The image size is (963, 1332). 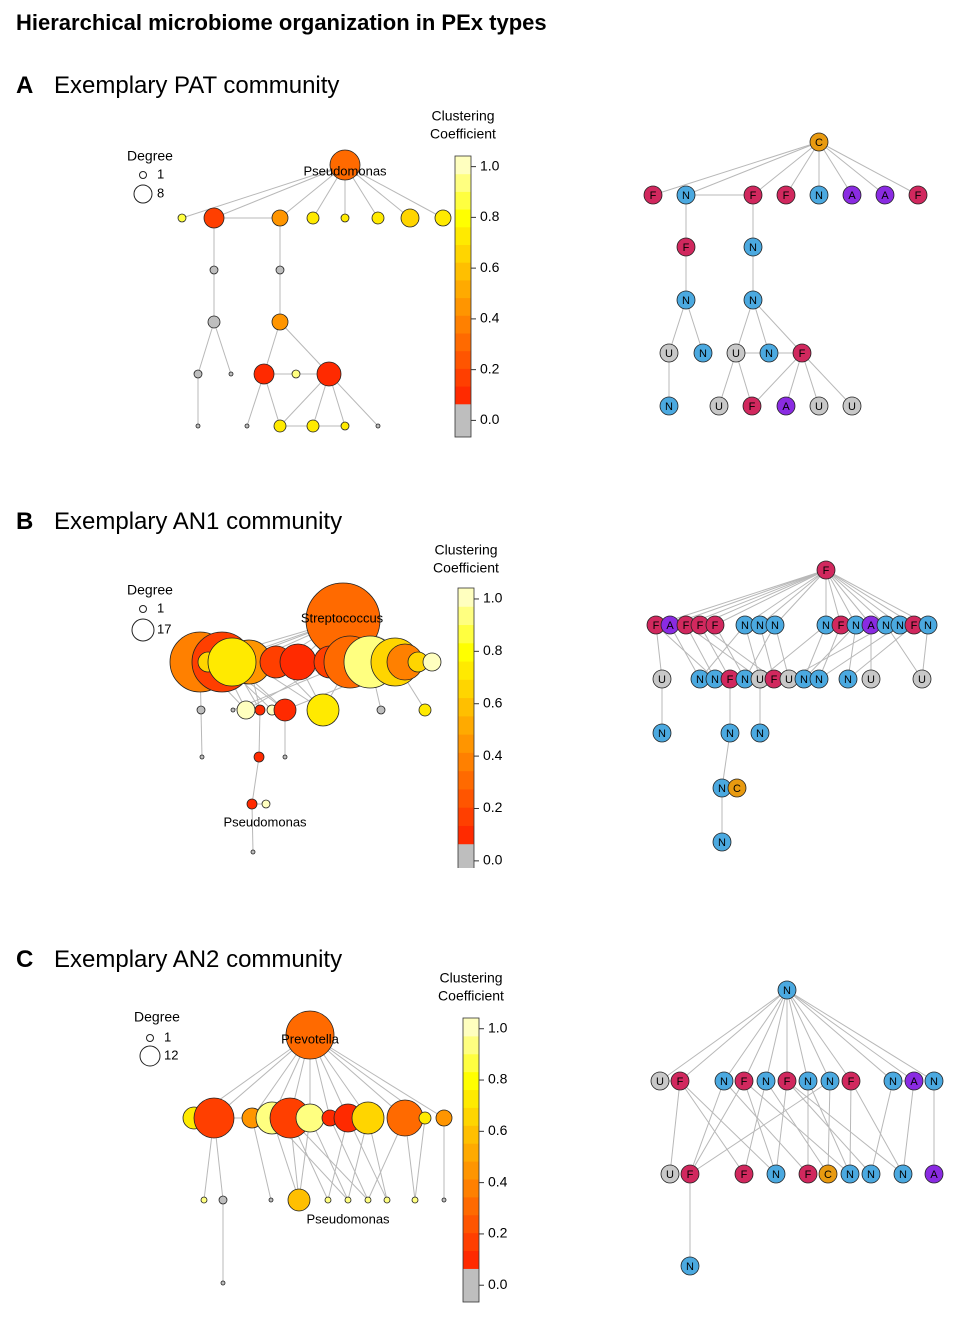 I want to click on panel-b-letter: B, so click(x=25, y=521).